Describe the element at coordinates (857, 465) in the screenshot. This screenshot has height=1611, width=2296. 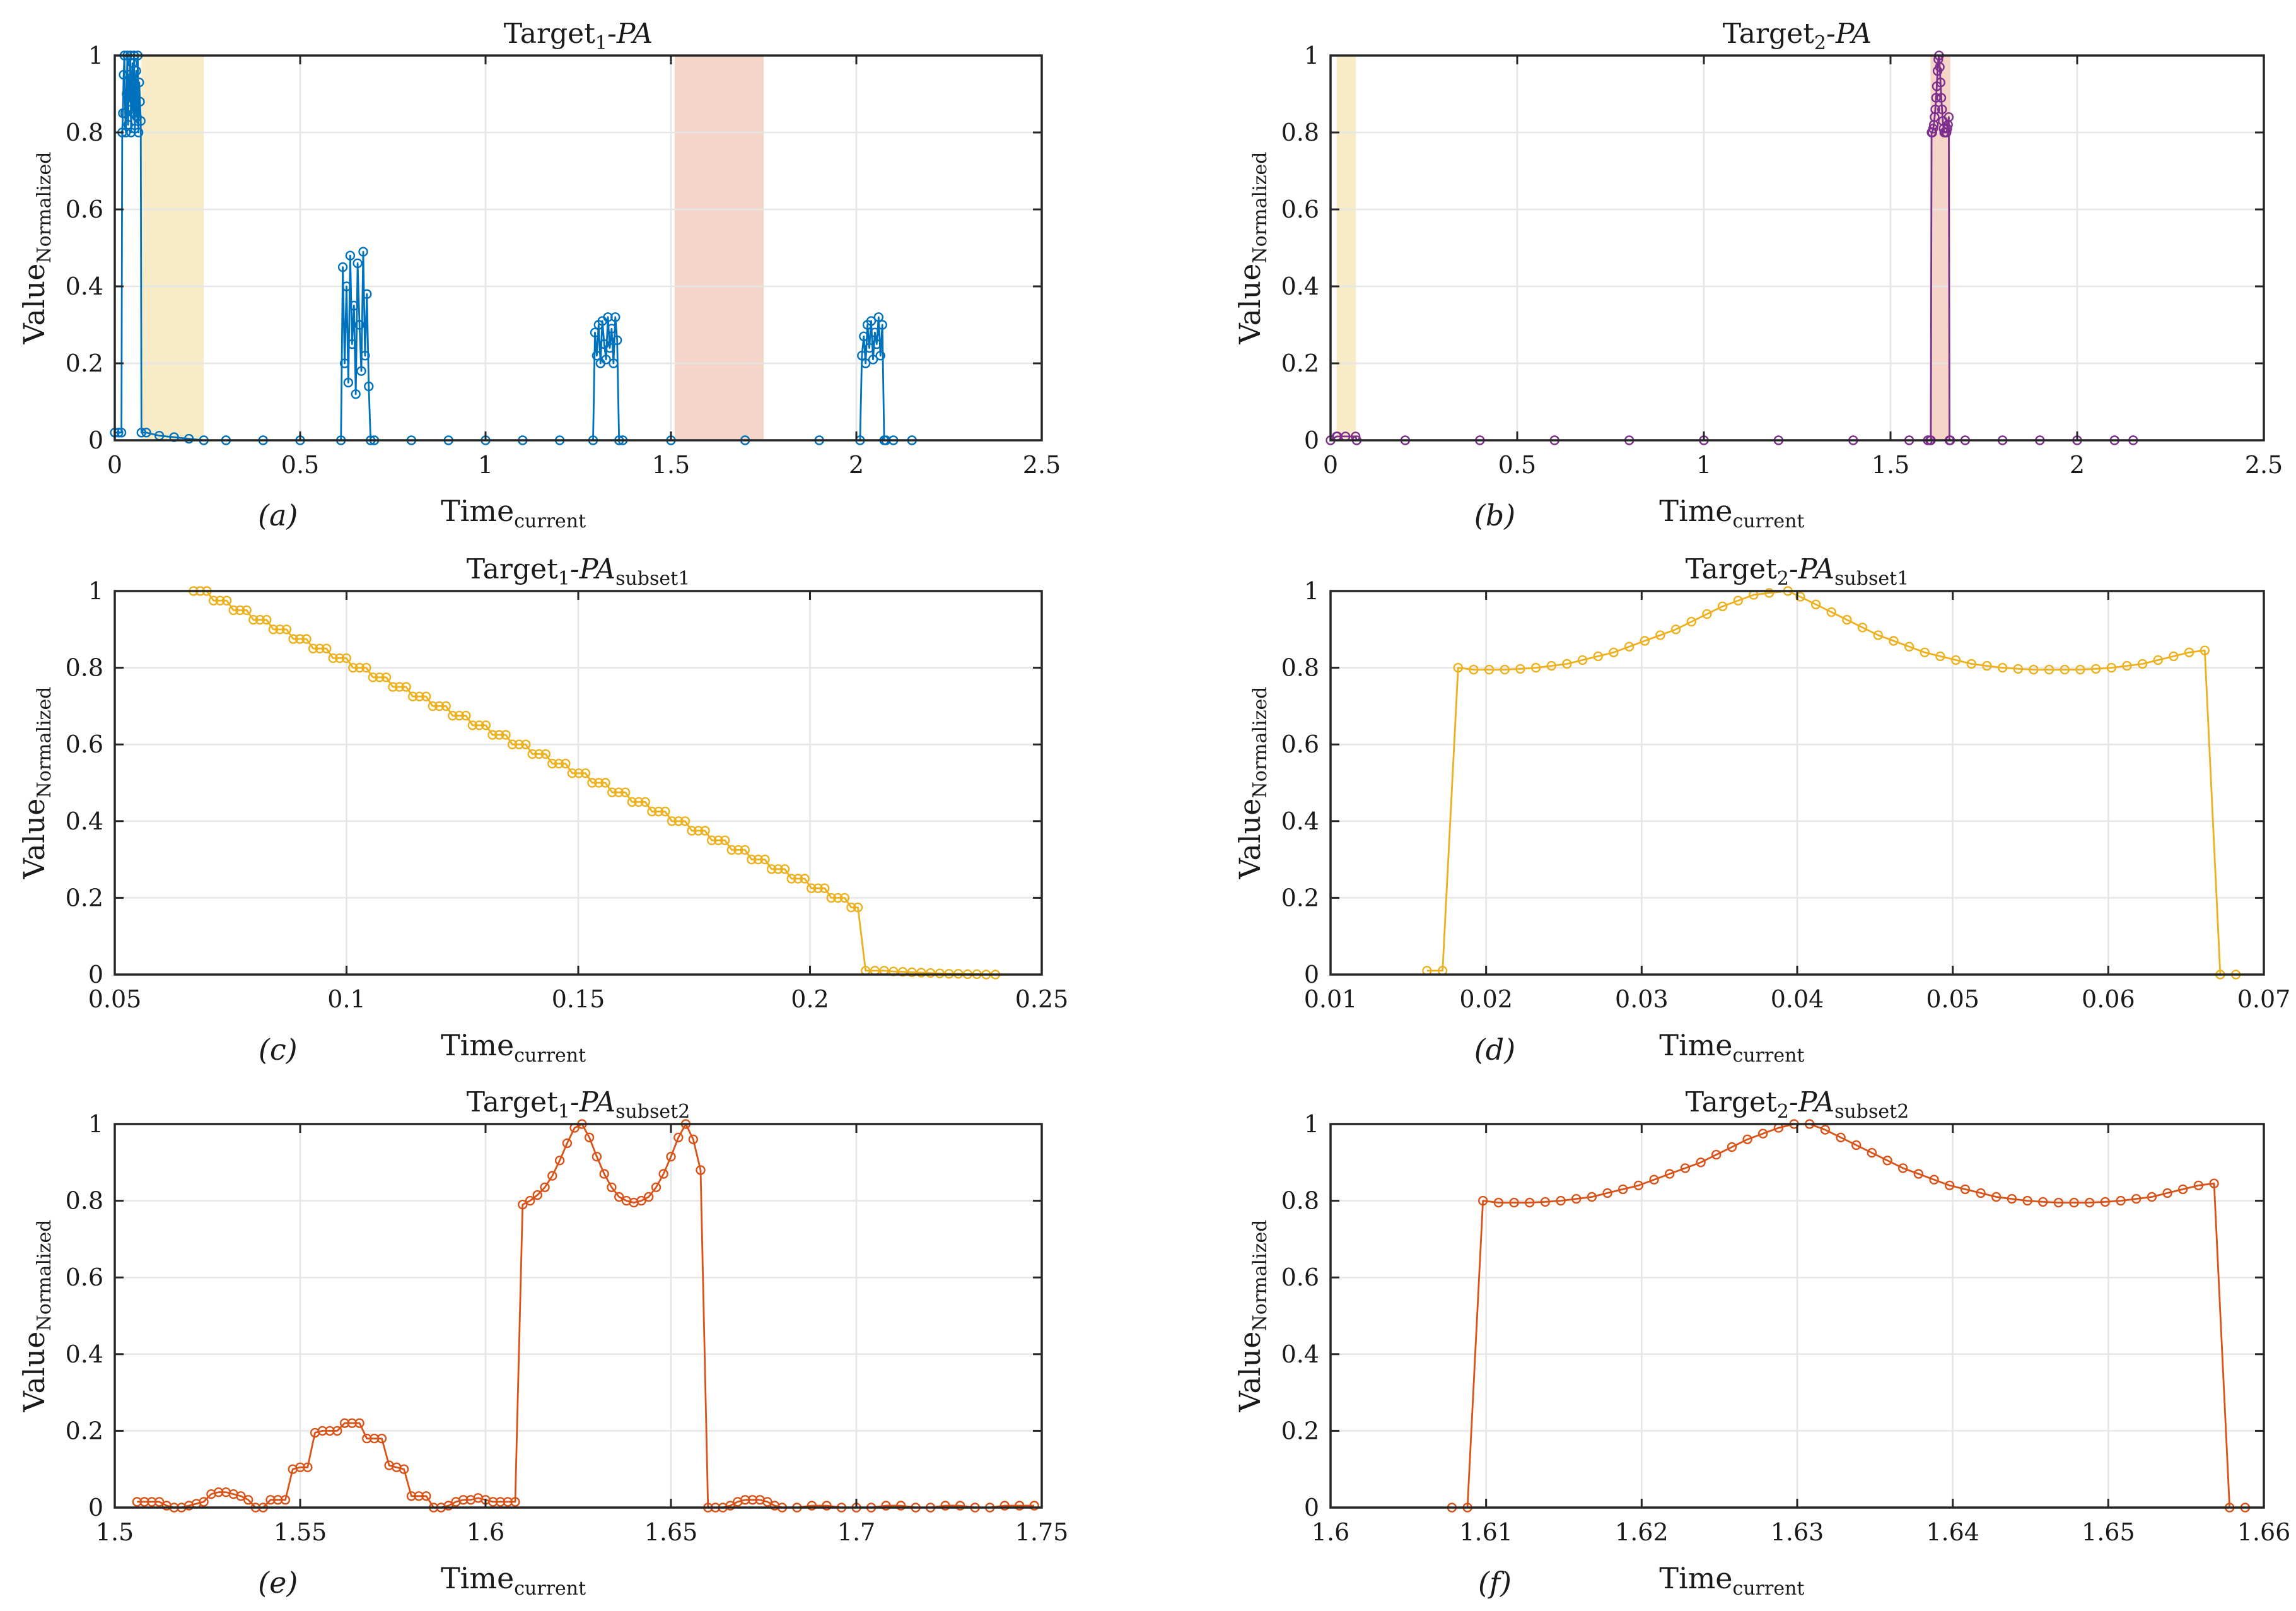
I see `x-tick-label: 2` at that location.